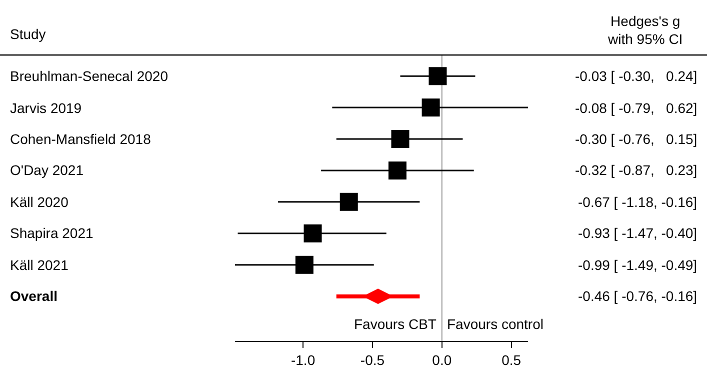 Image resolution: width=707 pixels, height=380 pixels. Describe the element at coordinates (395, 324) in the screenshot. I see `annotation: Favours CBT` at that location.